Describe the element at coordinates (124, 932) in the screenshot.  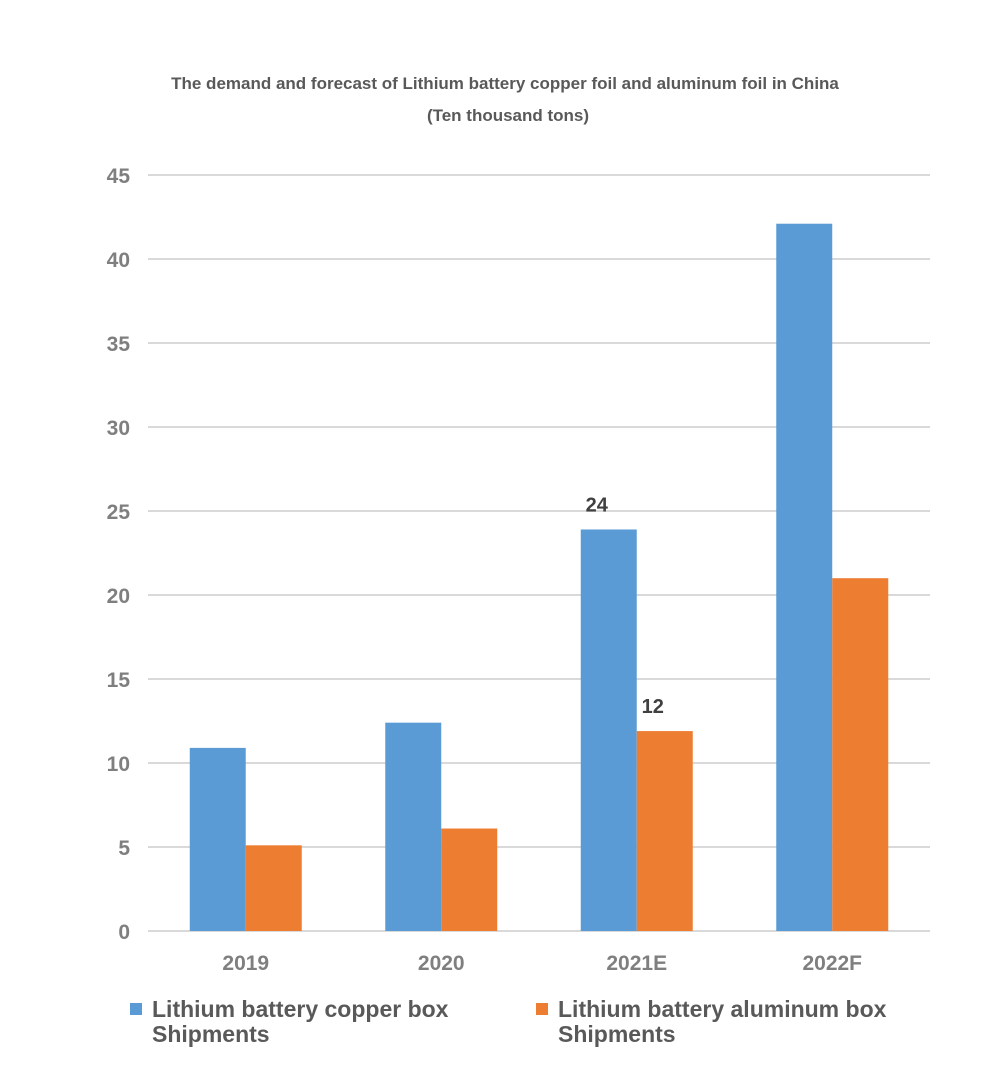
I see `y-tick-label: 0` at that location.